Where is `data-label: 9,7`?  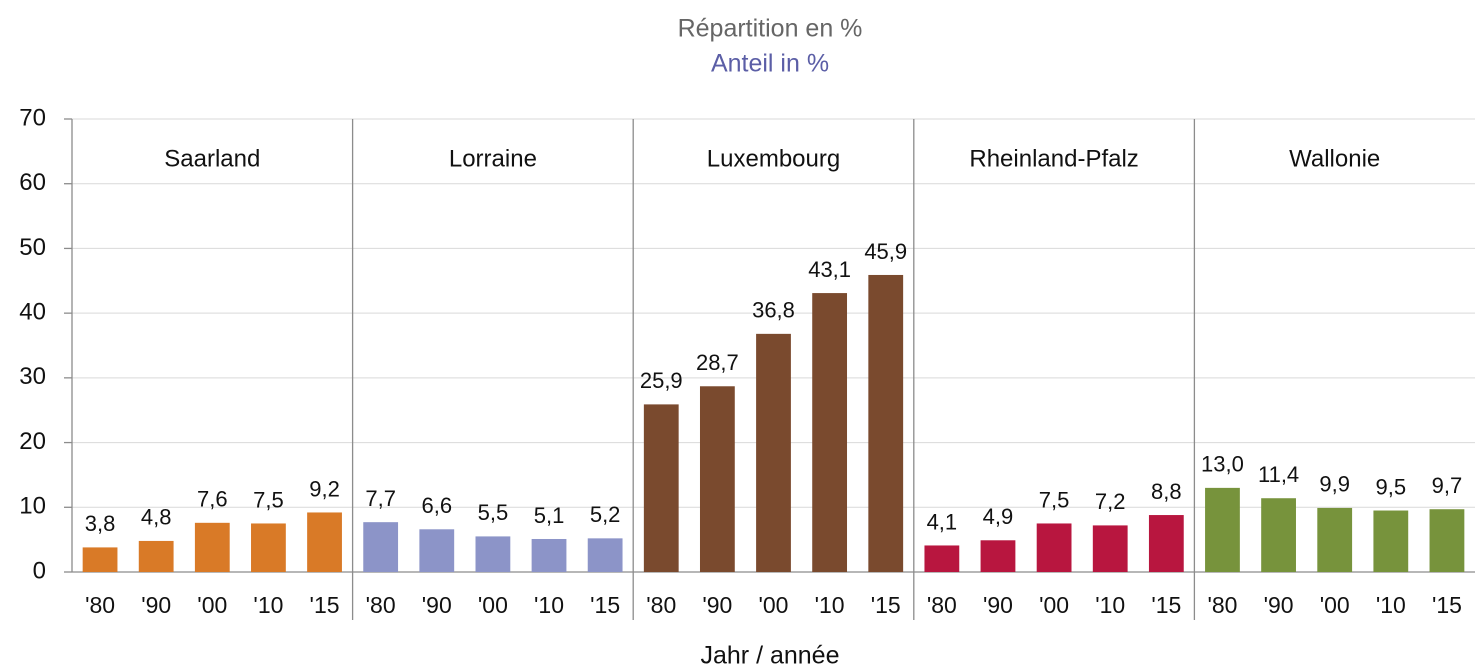 data-label: 9,7 is located at coordinates (1447, 485).